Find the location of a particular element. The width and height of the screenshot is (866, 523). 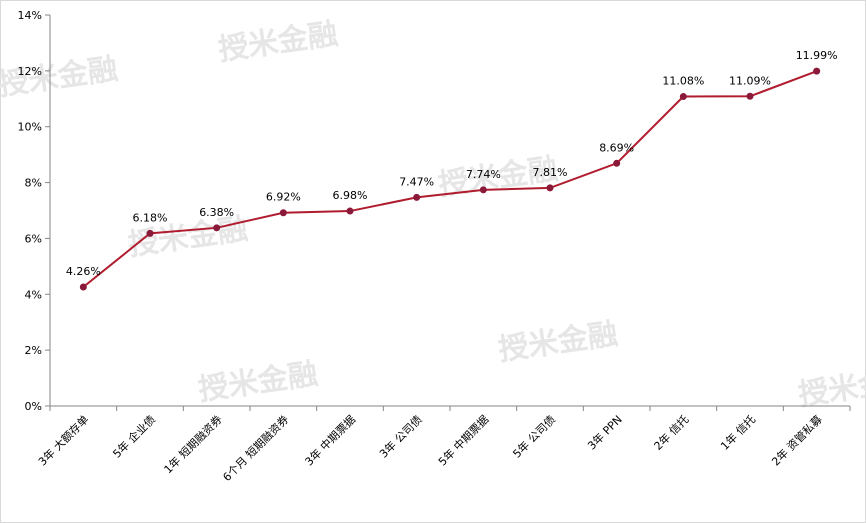

y-tick-label: 8% is located at coordinates (33, 183).